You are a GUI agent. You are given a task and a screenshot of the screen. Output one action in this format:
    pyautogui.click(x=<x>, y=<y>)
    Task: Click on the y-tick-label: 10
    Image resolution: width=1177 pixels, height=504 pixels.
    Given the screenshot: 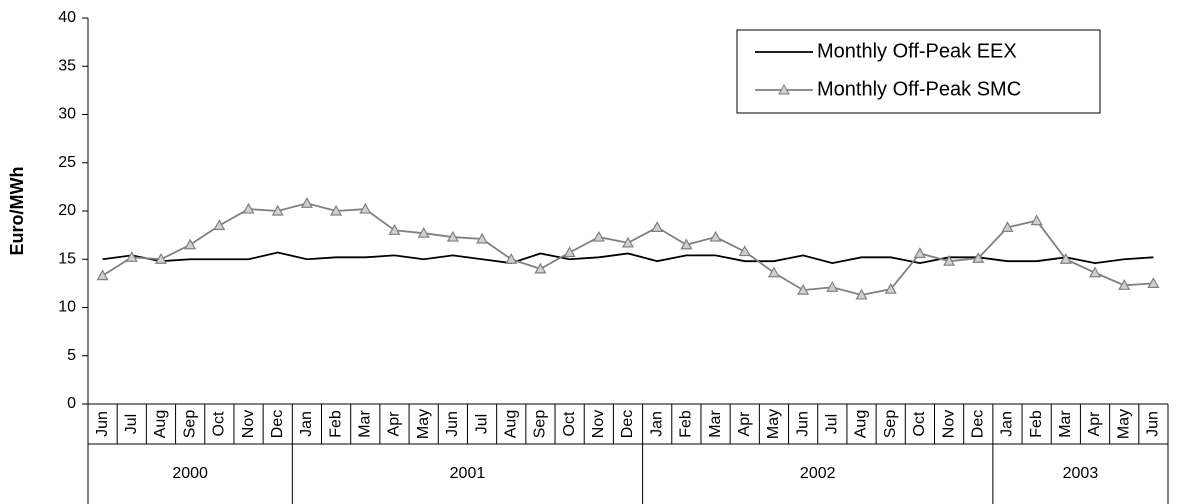 What is the action you would take?
    pyautogui.click(x=67, y=307)
    